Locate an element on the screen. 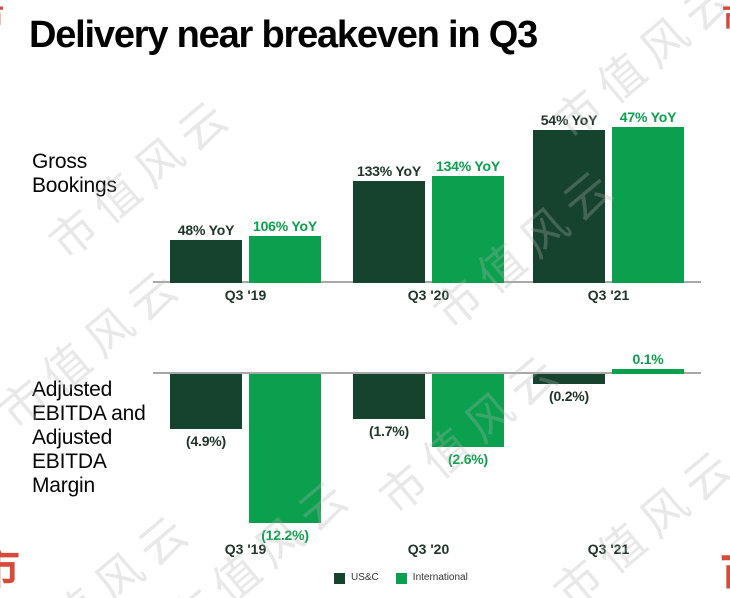  legend-label: US&C is located at coordinates (365, 577).